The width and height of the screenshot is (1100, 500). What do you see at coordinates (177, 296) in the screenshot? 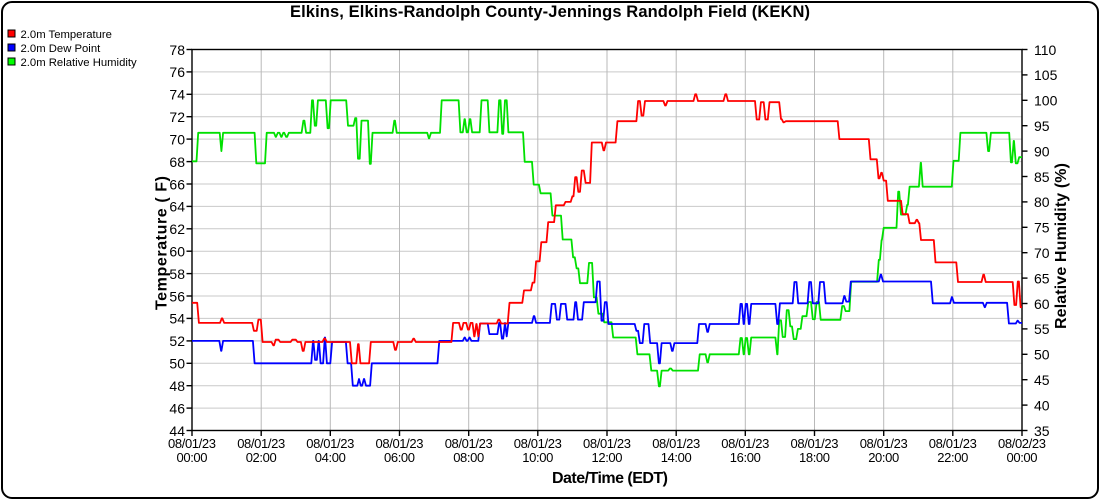
I see `svg-text: 56` at bounding box center [177, 296].